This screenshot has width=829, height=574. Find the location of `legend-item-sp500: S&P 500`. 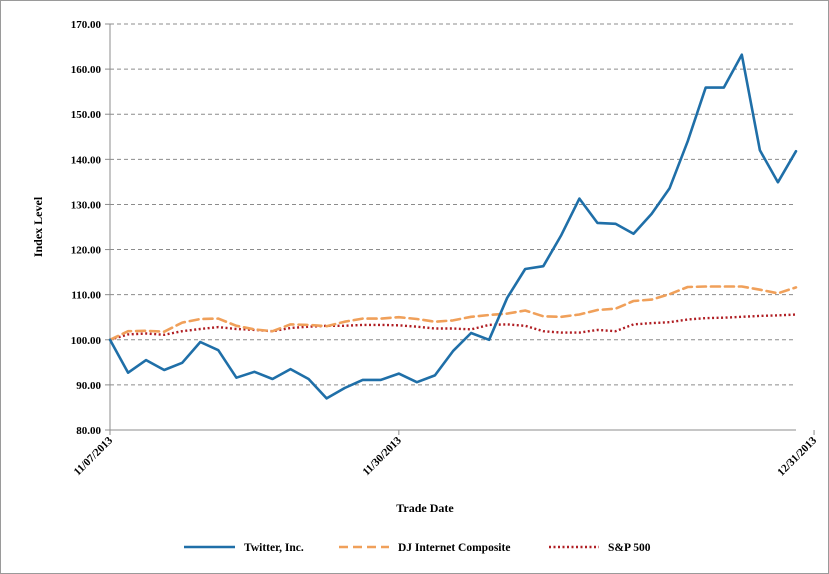

legend-item-sp500: S&P 500 is located at coordinates (600, 548).